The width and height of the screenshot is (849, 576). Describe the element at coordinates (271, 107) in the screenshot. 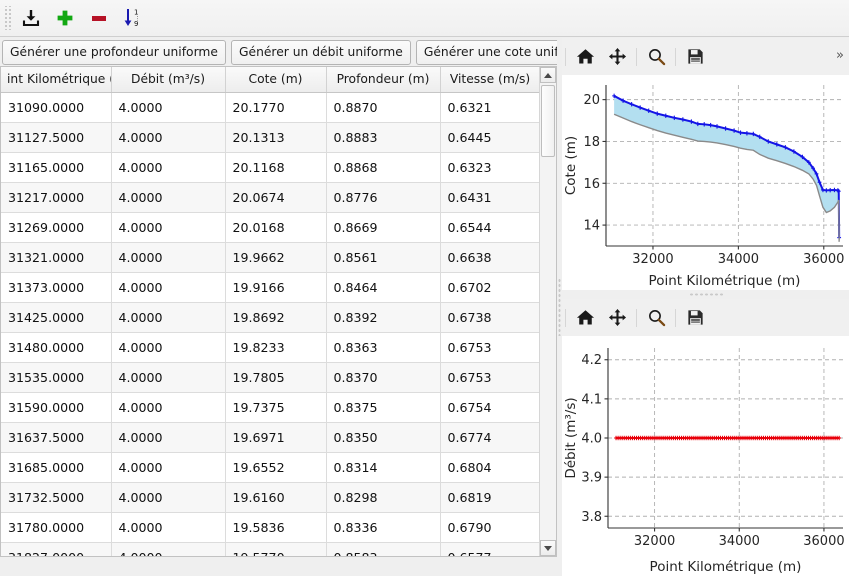

I see `table-row: 31090.0000 4.0000 20.1770 0.8870 0.6321` at that location.